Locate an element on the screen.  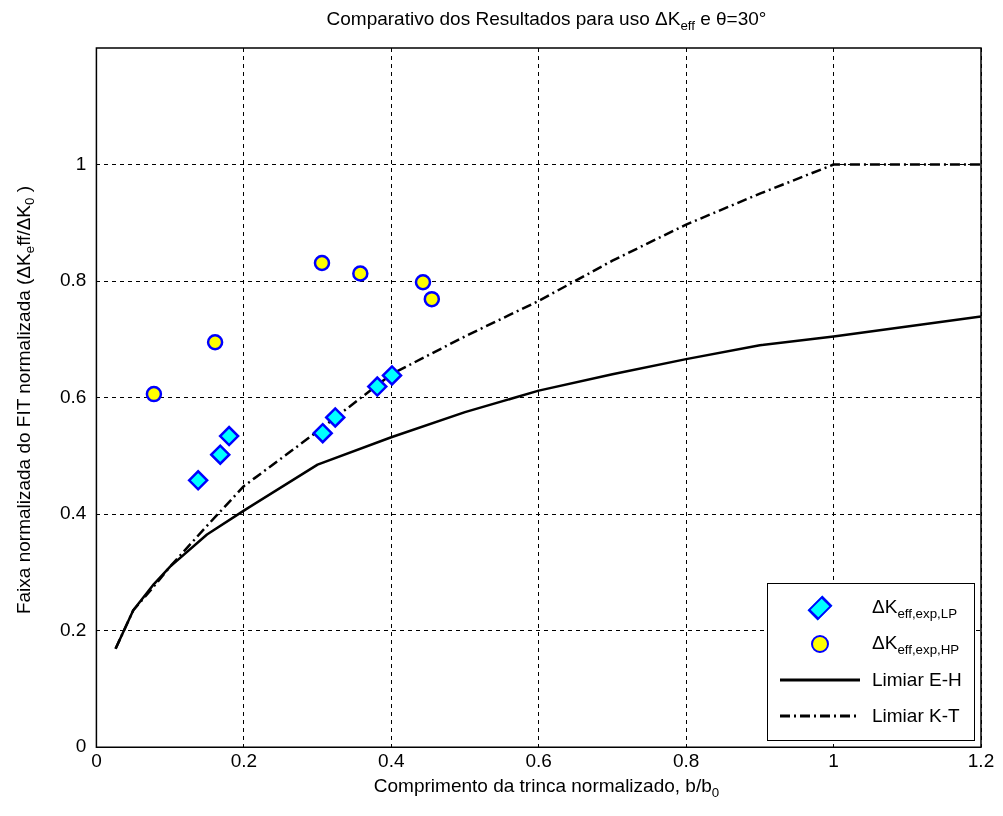
x-tick-label: 0.2 is located at coordinates (244, 760).